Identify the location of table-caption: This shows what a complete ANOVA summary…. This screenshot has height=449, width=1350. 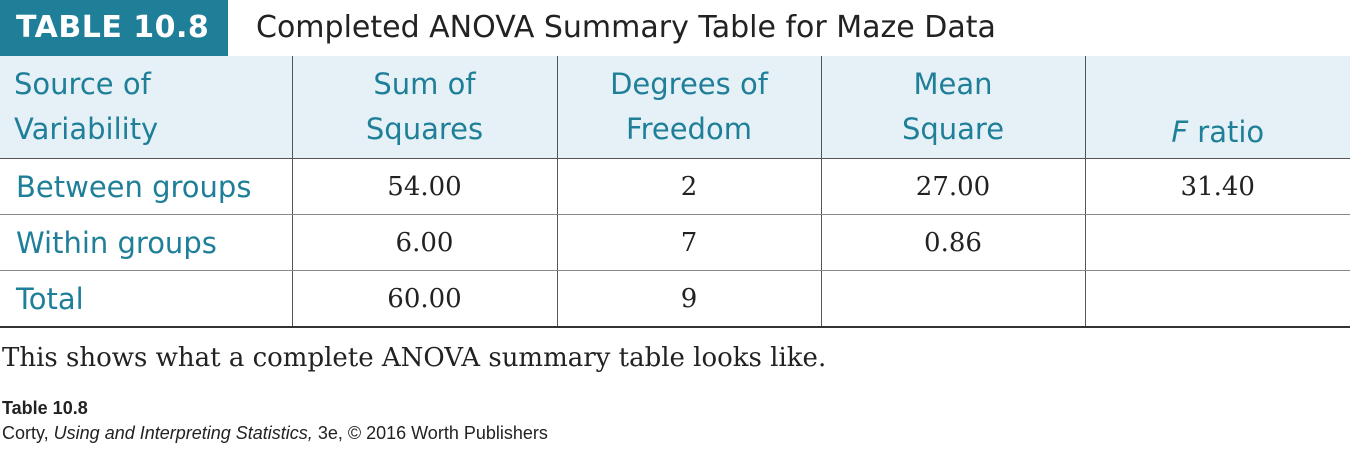
(414, 358).